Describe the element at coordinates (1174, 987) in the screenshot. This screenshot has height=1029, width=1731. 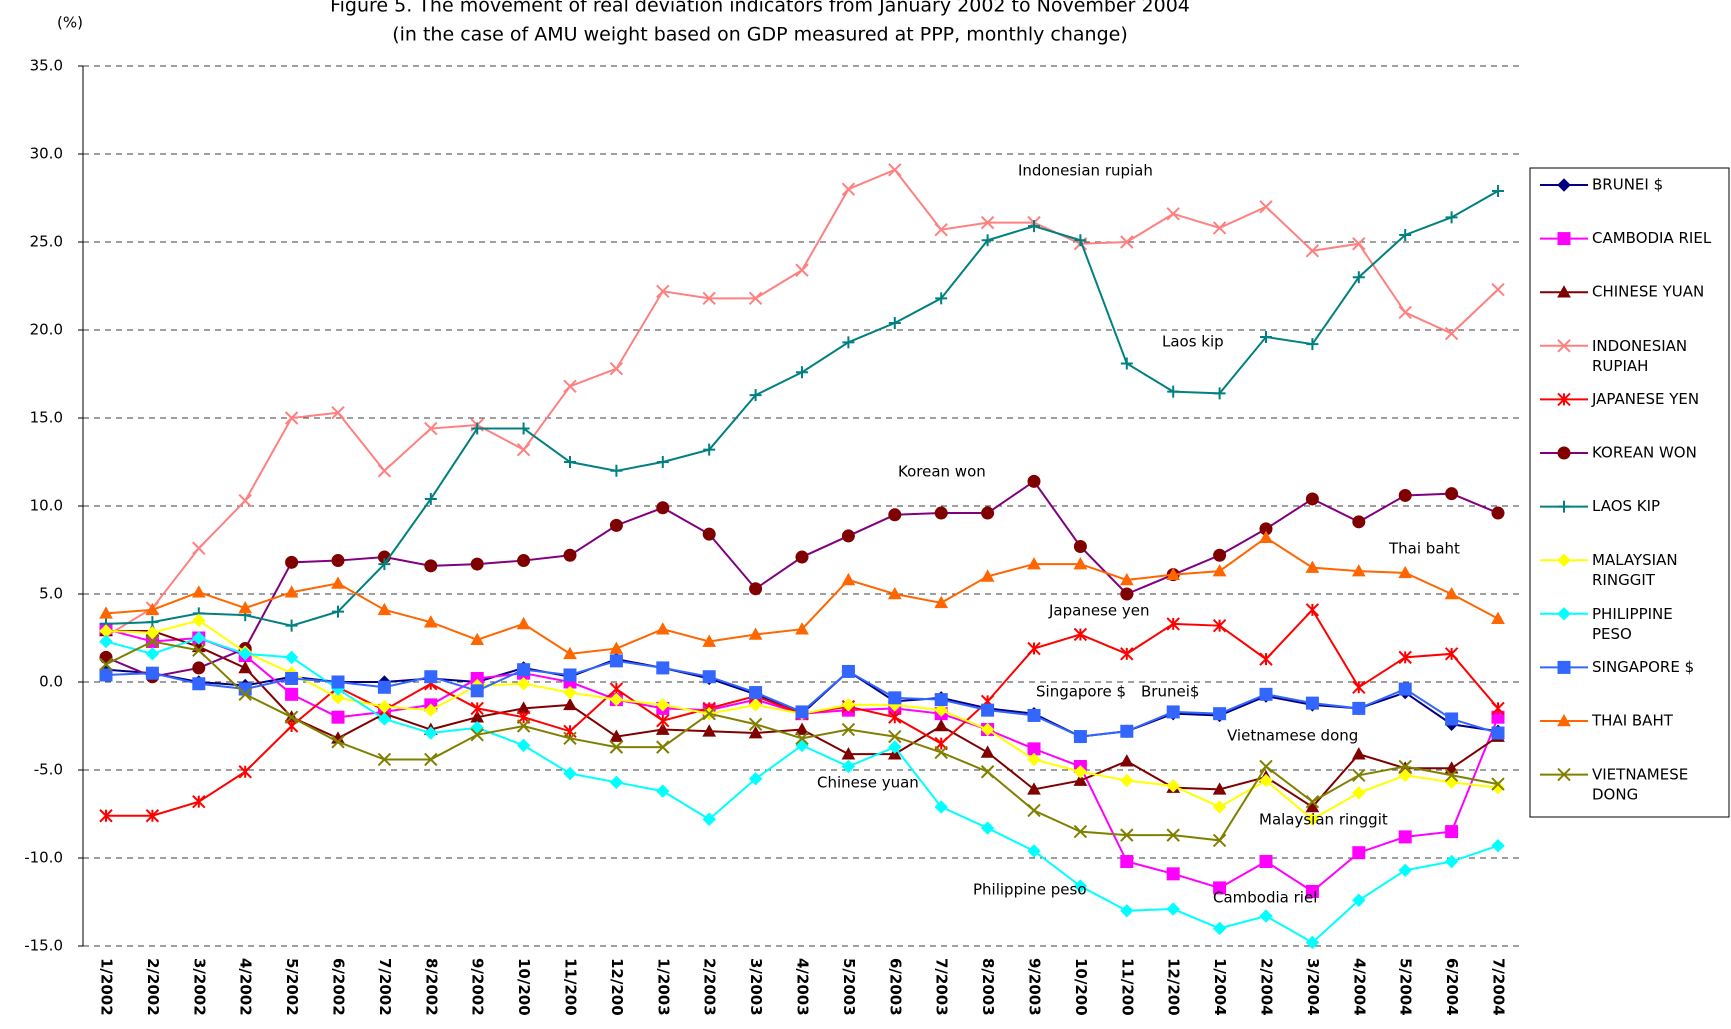
I see `x-tick-label: 12/200` at that location.